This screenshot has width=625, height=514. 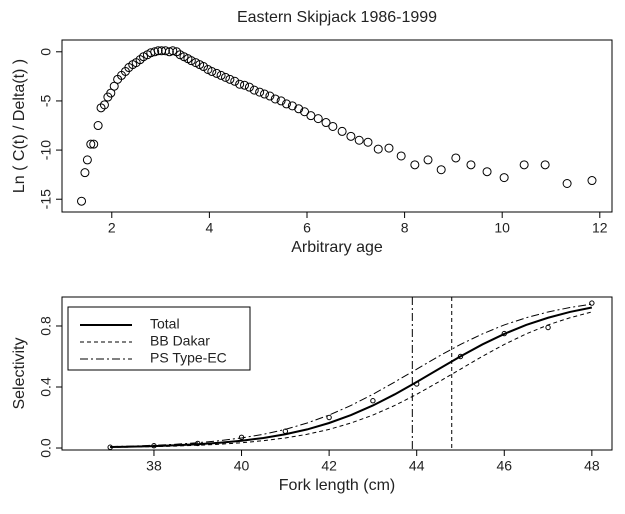 What do you see at coordinates (337, 17) in the screenshot?
I see `chart-title: Eastern Skipjack 1986-1999` at bounding box center [337, 17].